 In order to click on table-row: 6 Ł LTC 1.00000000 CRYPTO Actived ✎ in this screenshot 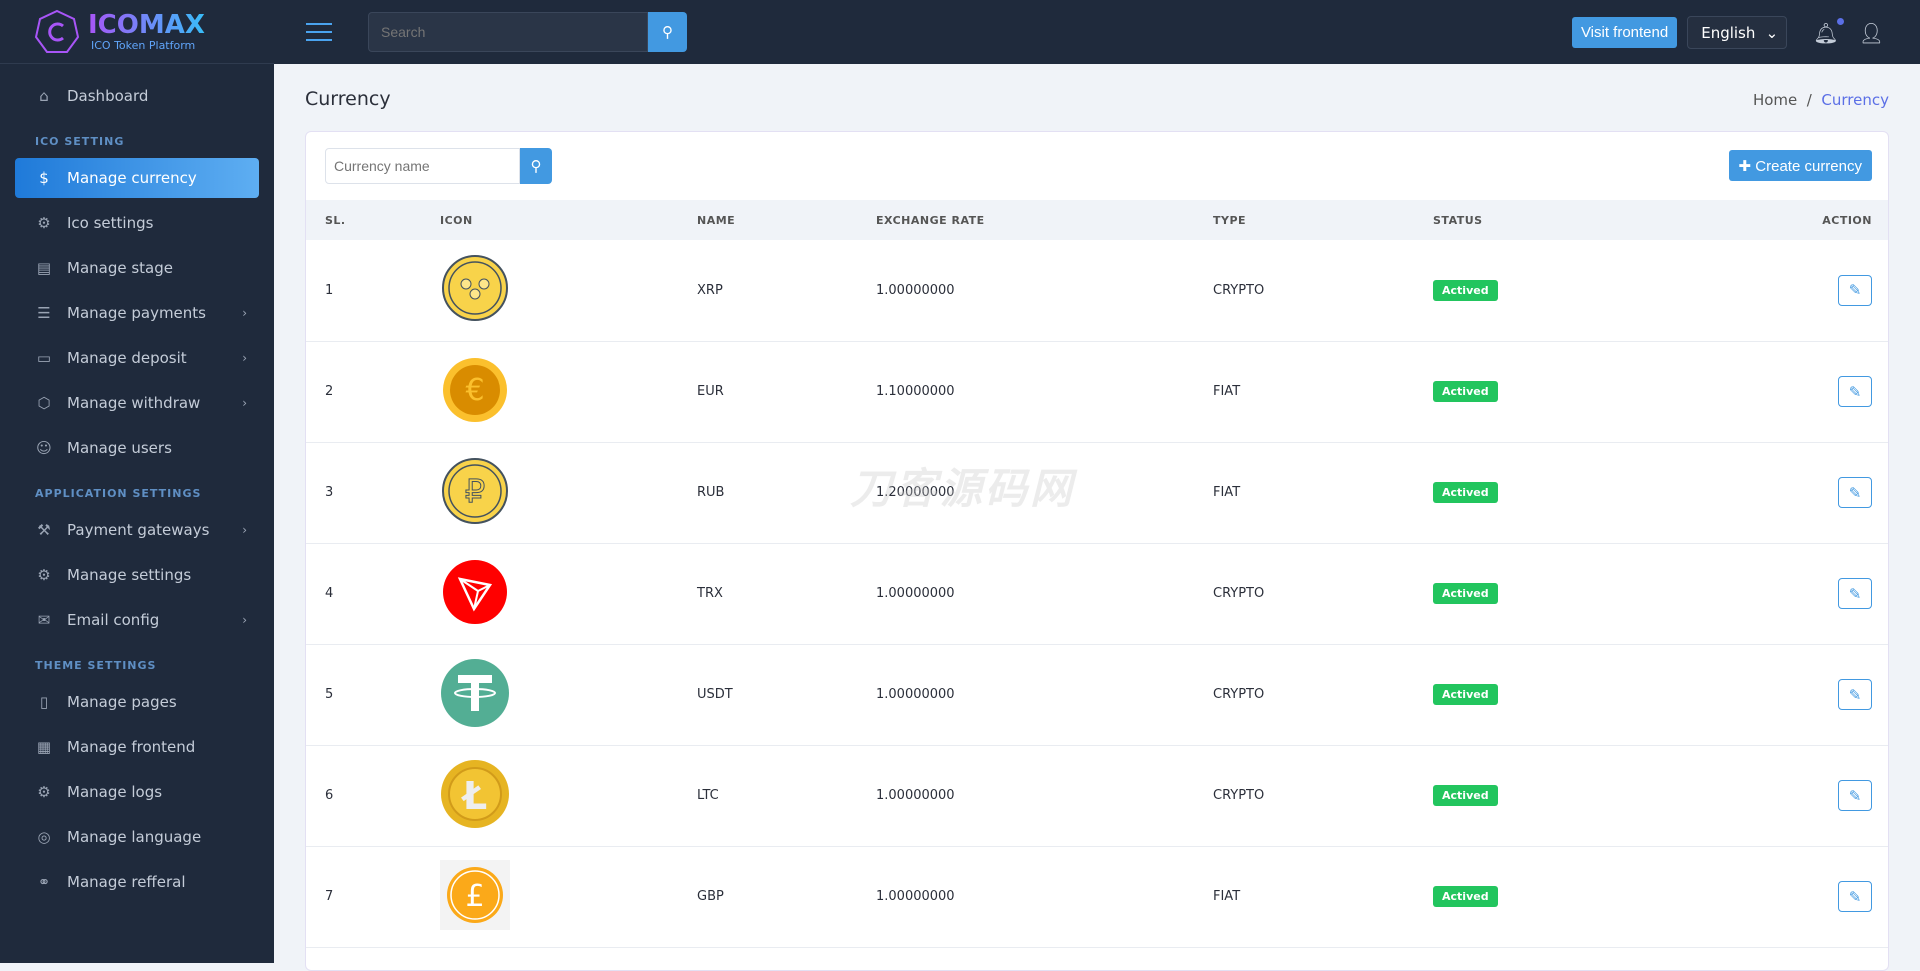, I will do `click(1097, 796)`.